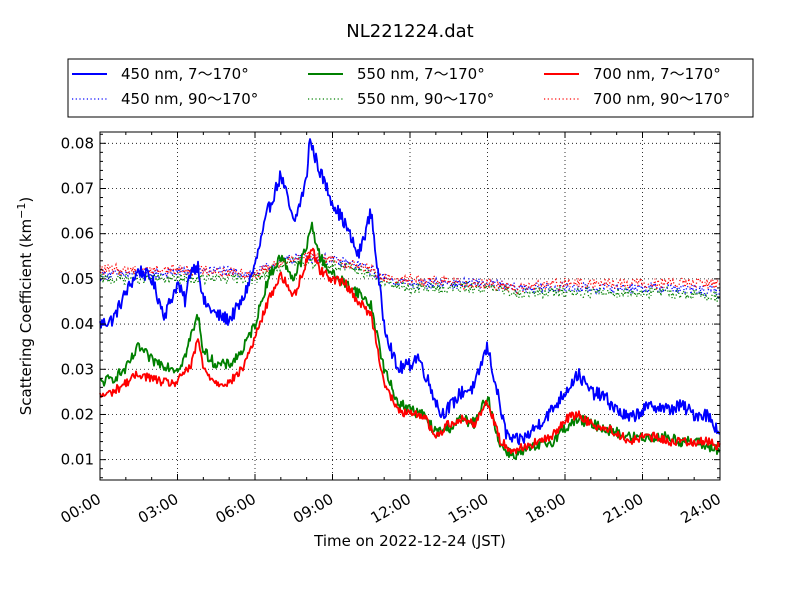 This screenshot has width=800, height=604. Describe the element at coordinates (77, 324) in the screenshot. I see `y-tick-label: 0.04` at that location.